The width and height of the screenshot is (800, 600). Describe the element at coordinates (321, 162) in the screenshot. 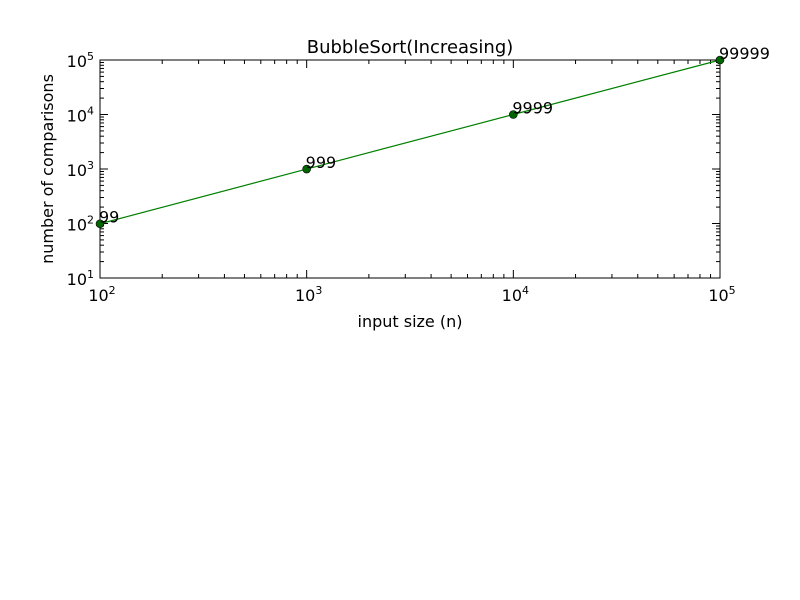

I see `data-label: 999` at that location.